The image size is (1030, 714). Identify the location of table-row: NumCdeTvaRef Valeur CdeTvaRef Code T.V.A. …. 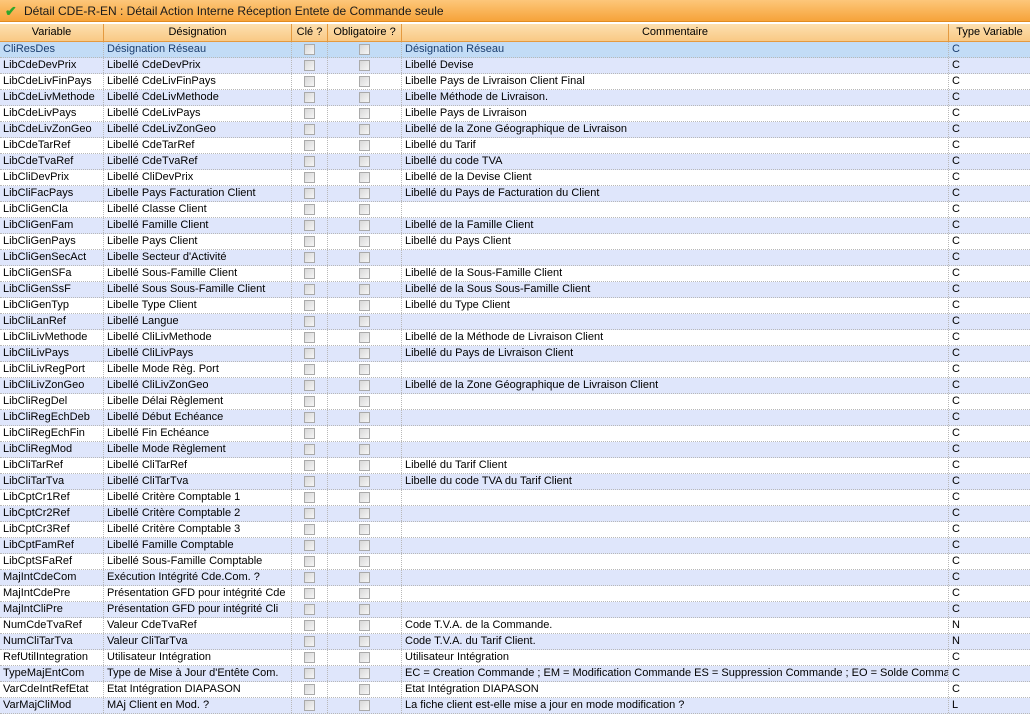
(515, 626).